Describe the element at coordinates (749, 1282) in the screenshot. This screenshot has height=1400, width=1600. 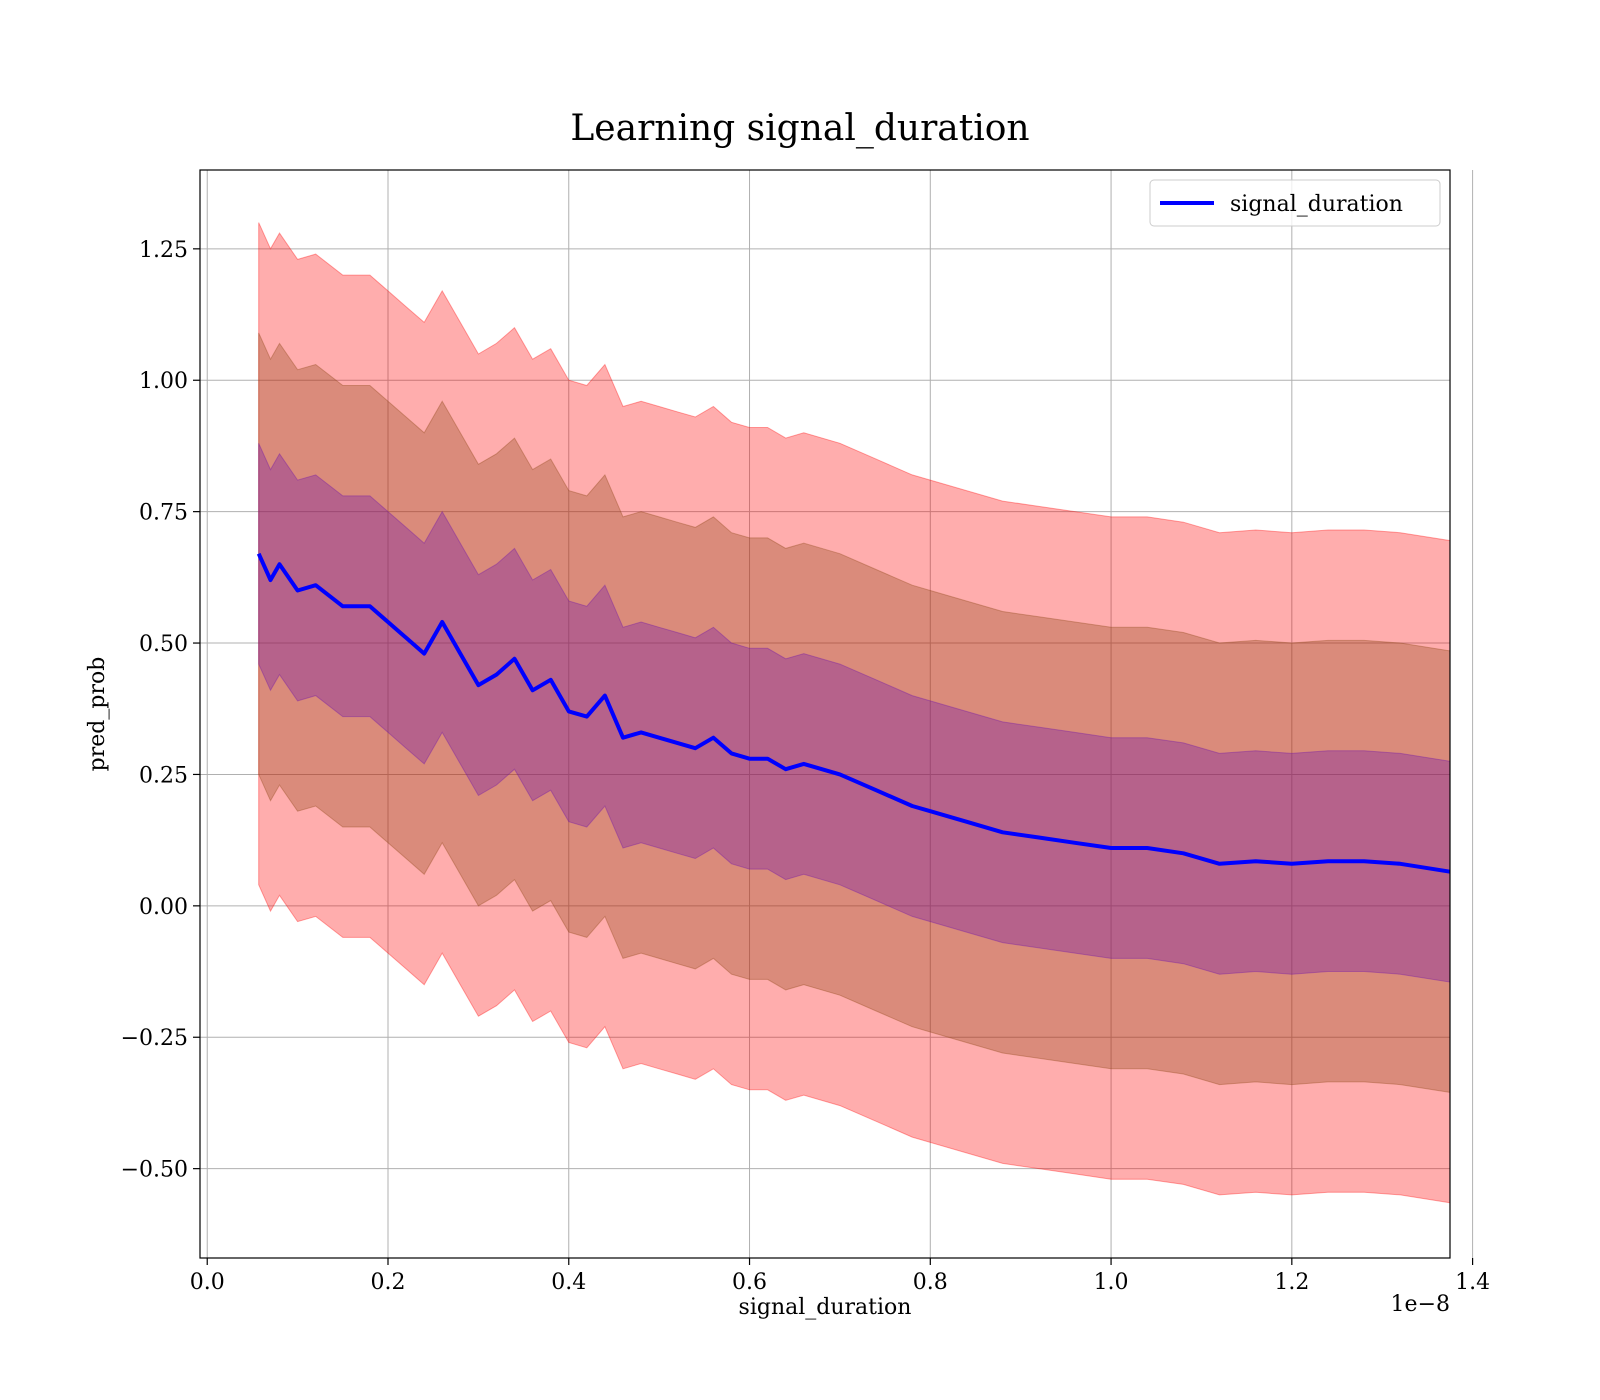
I see `x-tick-label: 0.6` at that location.